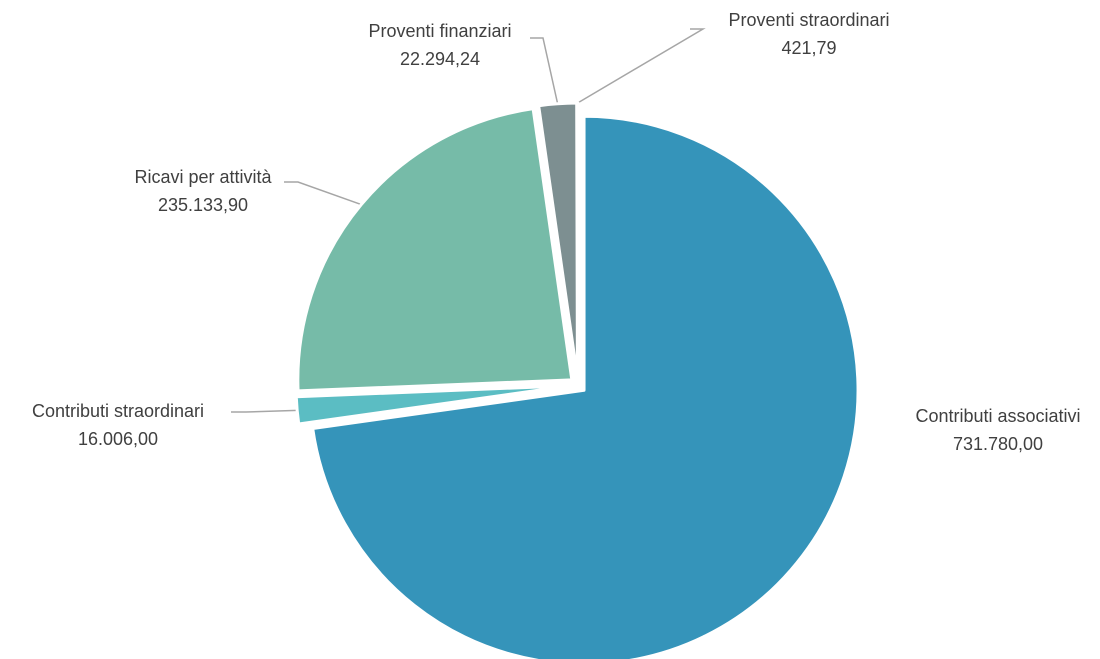  Describe the element at coordinates (577, 240) in the screenshot. I see `pie-slice-proventi-straordinari` at that location.